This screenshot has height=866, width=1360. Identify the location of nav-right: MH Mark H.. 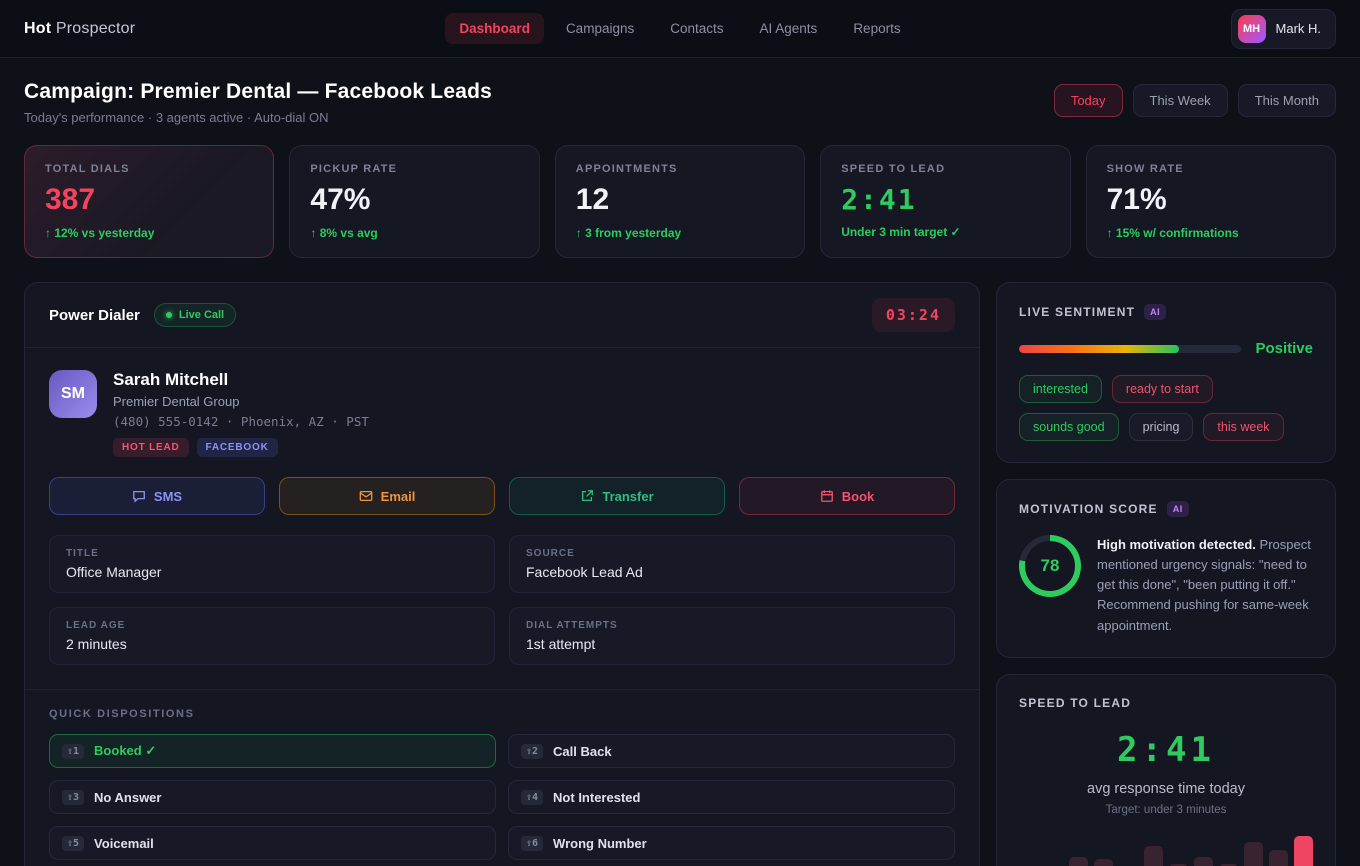
(1126, 28).